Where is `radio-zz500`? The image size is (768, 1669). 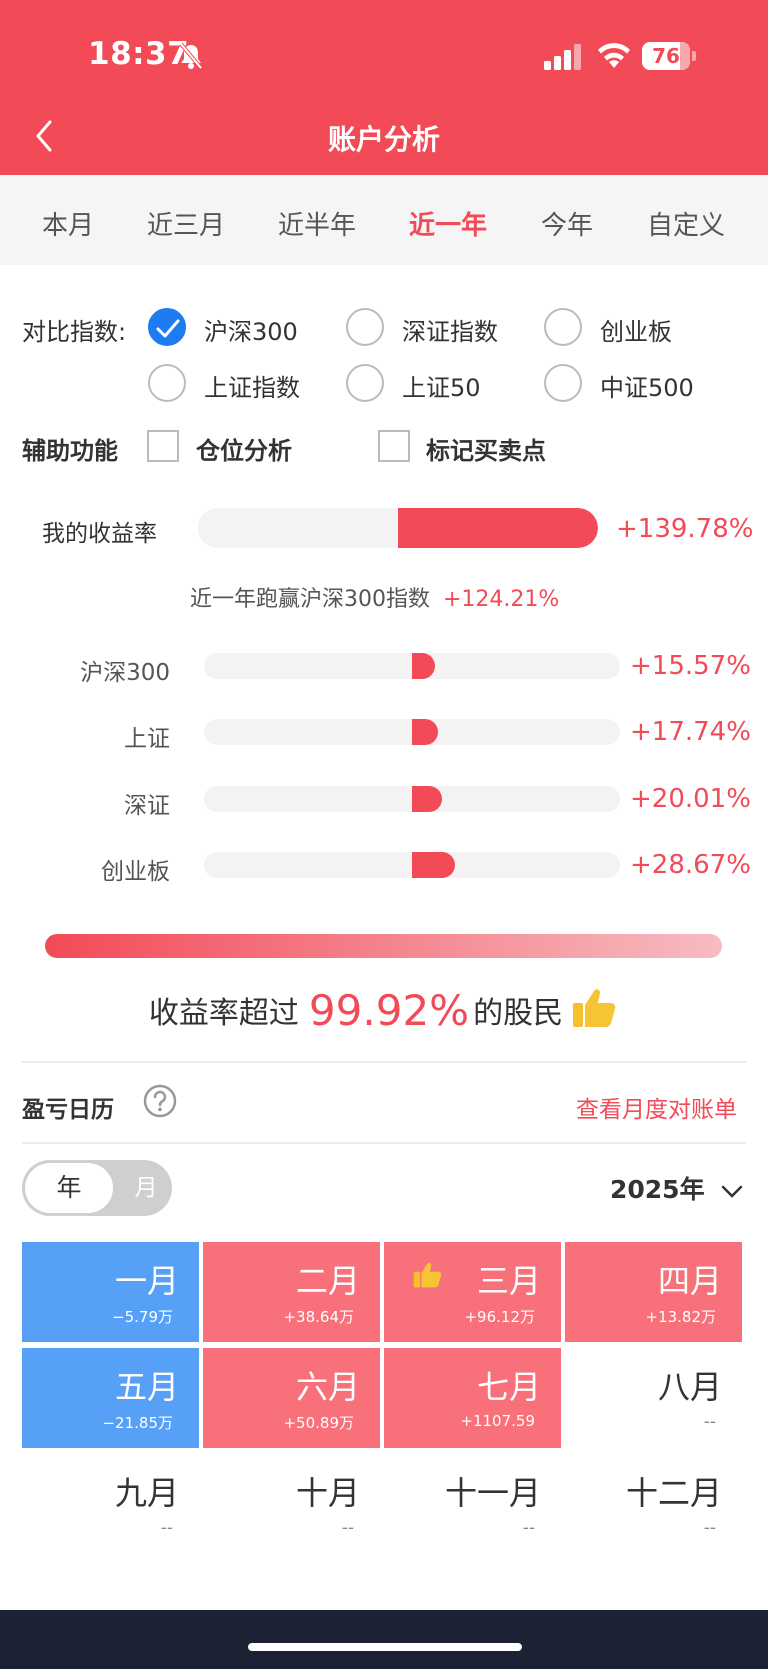 radio-zz500 is located at coordinates (563, 383).